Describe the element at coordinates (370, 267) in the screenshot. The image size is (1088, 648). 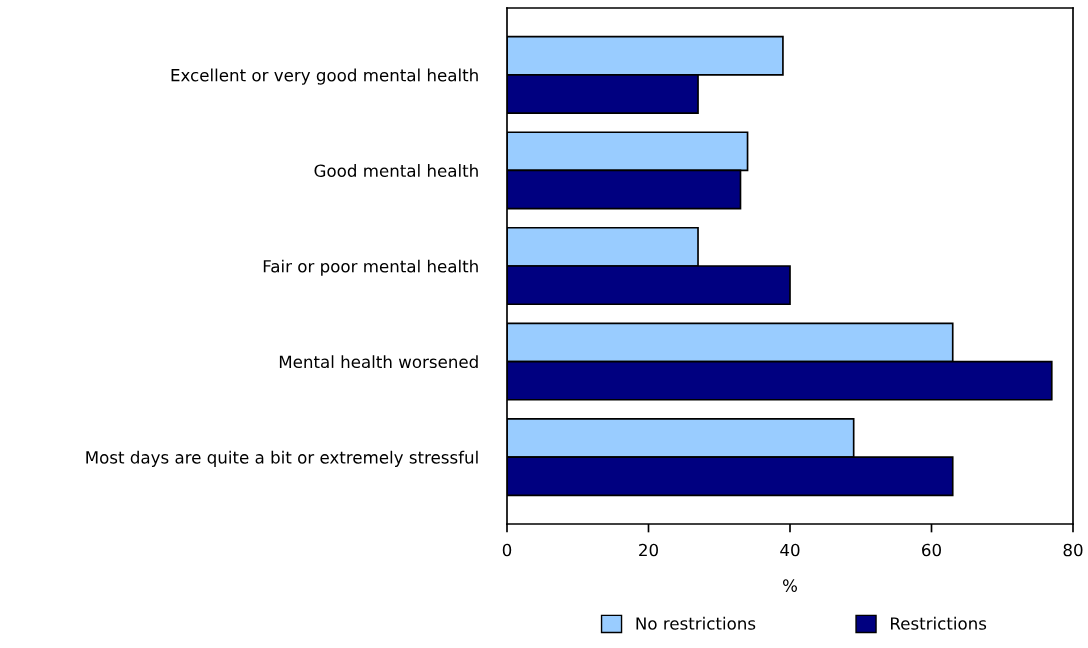
I see `y-tick-label: Fair or poor mental health` at that location.